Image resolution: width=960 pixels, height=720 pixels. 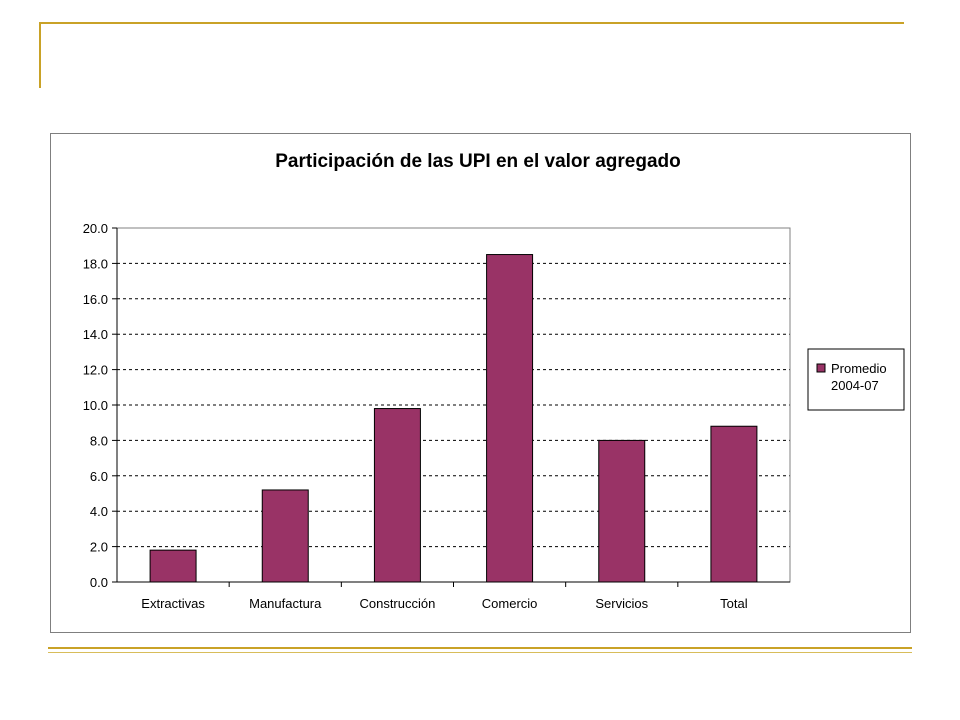 I want to click on y-tick-label: 10.0, so click(x=95, y=405).